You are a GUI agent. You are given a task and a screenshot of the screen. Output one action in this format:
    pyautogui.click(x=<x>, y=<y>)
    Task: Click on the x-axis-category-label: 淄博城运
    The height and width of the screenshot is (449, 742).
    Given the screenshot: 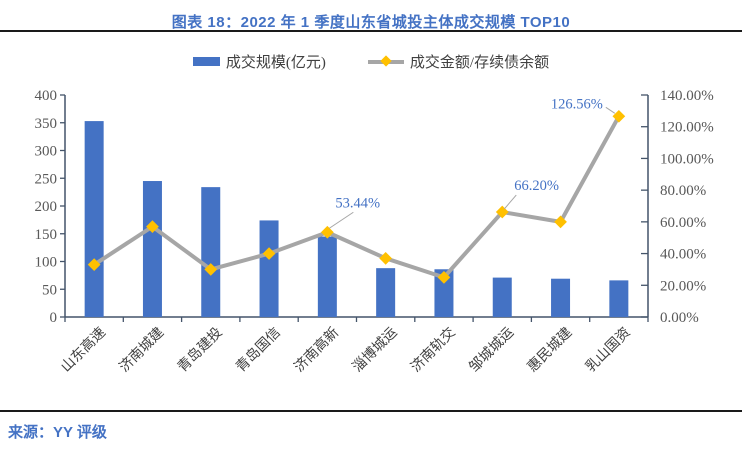 What is the action you would take?
    pyautogui.click(x=375, y=350)
    